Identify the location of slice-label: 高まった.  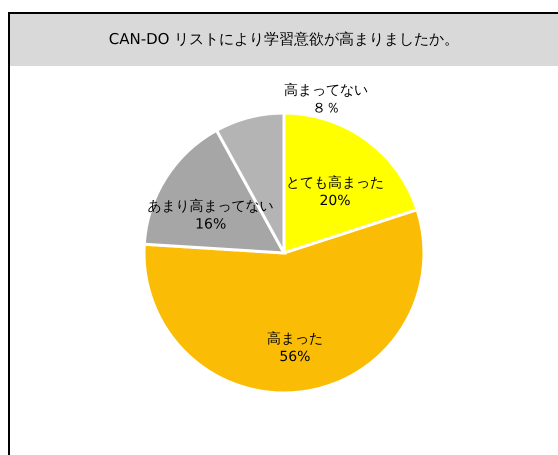
(294, 339).